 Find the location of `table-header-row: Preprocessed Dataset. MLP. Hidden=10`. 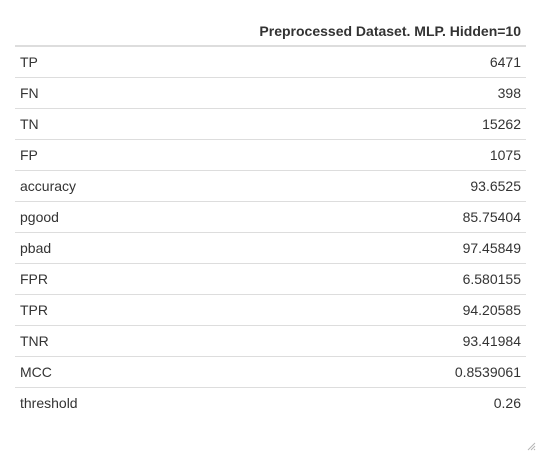

table-header-row: Preprocessed Dataset. MLP. Hidden=10 is located at coordinates (270, 31).